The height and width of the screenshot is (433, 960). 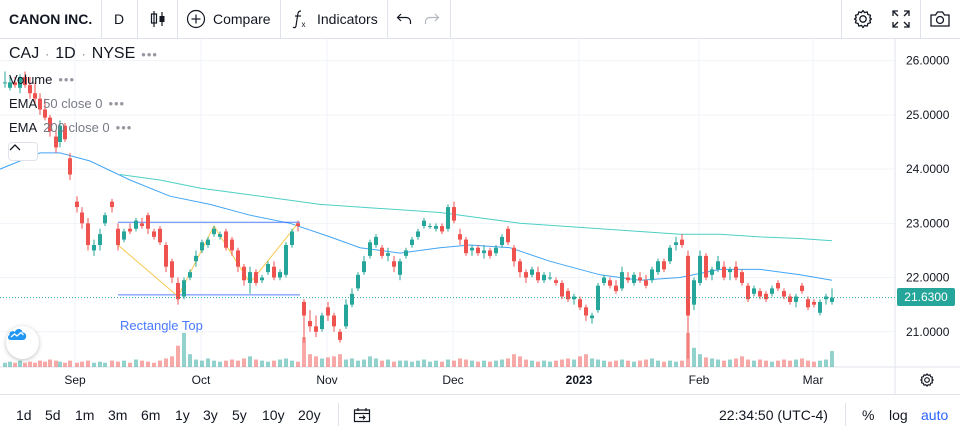 I want to click on date-range-button, so click(x=362, y=414).